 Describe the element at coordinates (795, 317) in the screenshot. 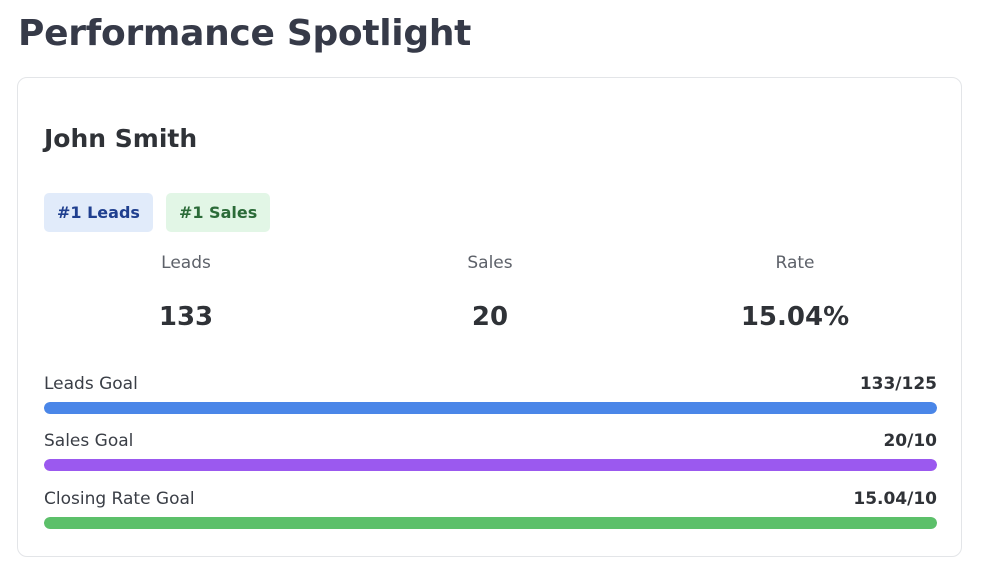

I see `stat-rate-value: 15.04%` at that location.